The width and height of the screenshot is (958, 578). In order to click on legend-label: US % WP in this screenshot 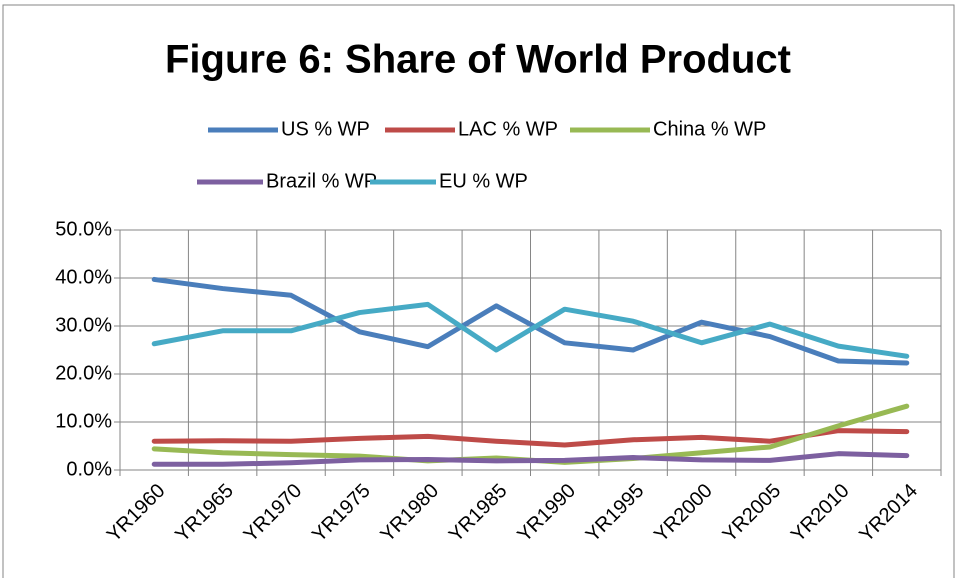, I will do `click(325, 129)`.